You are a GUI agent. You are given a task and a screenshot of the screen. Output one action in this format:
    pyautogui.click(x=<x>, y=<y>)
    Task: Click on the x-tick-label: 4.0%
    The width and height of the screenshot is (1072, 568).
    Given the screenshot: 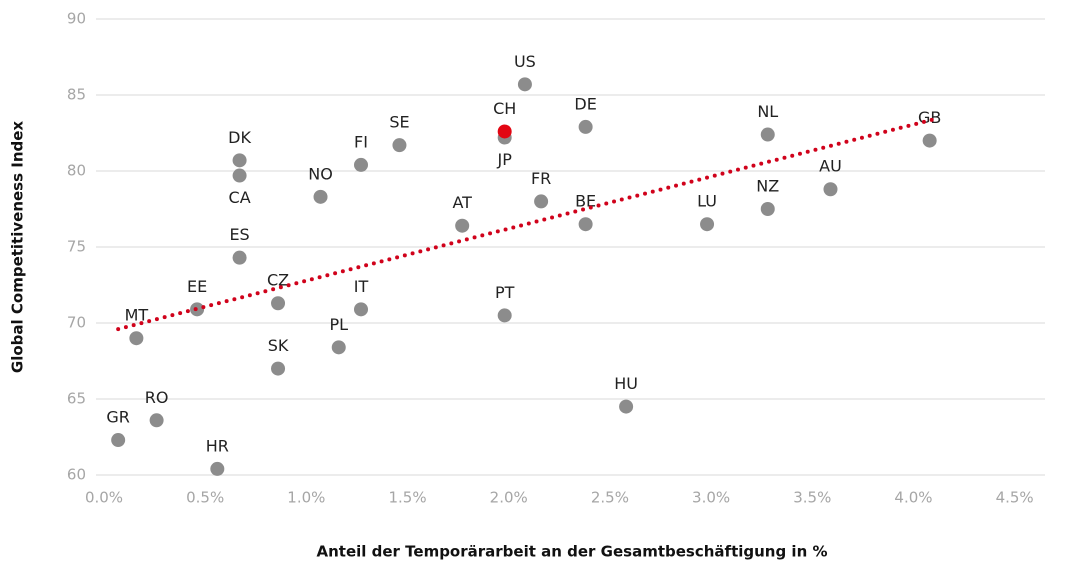 What is the action you would take?
    pyautogui.click(x=913, y=498)
    